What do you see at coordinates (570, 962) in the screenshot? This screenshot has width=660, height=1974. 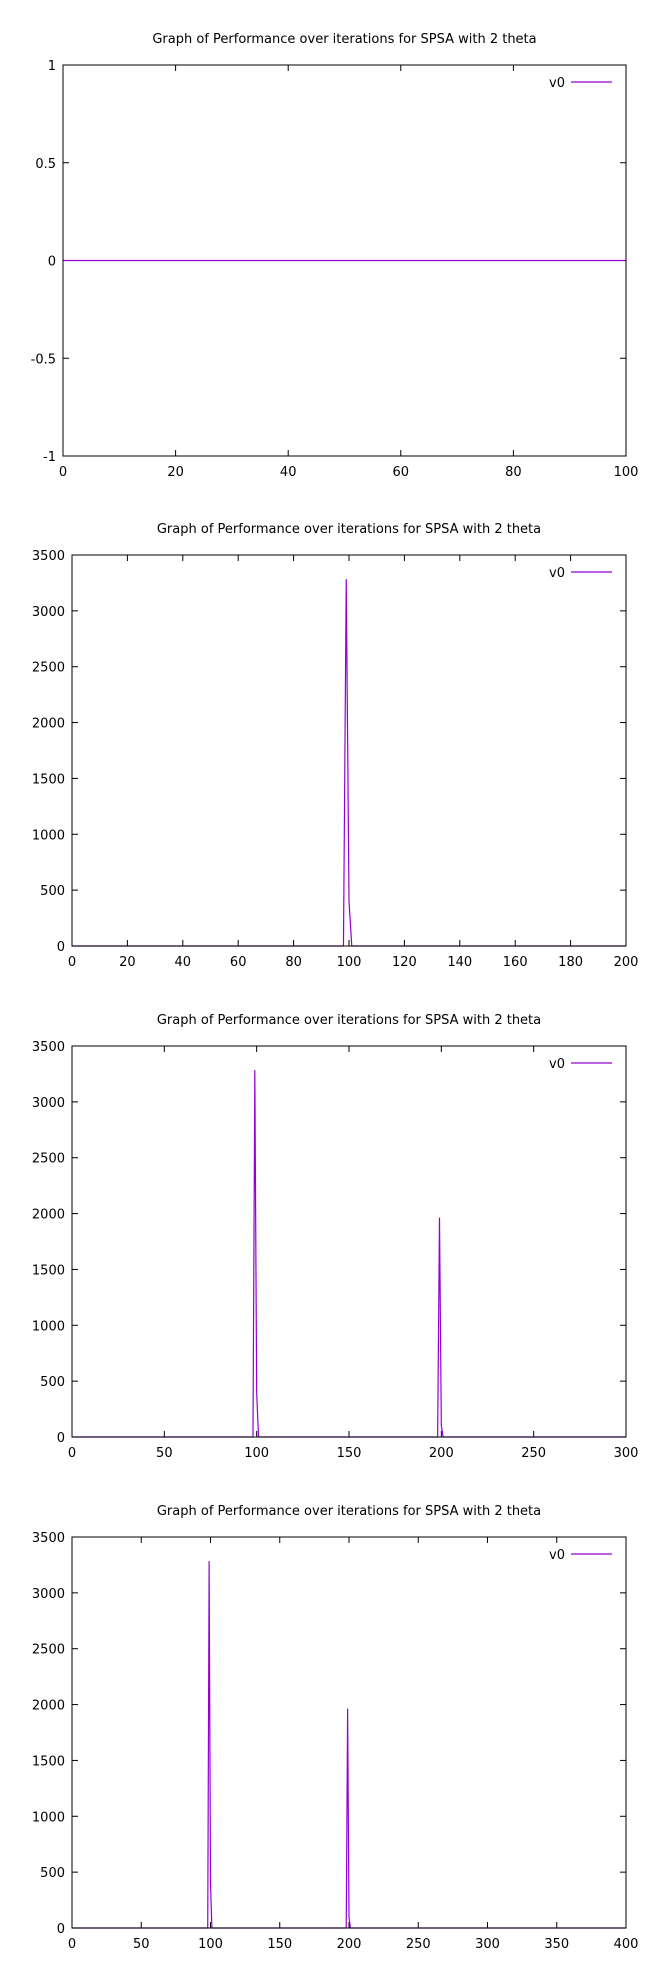 I see `x-tick-label: 180` at bounding box center [570, 962].